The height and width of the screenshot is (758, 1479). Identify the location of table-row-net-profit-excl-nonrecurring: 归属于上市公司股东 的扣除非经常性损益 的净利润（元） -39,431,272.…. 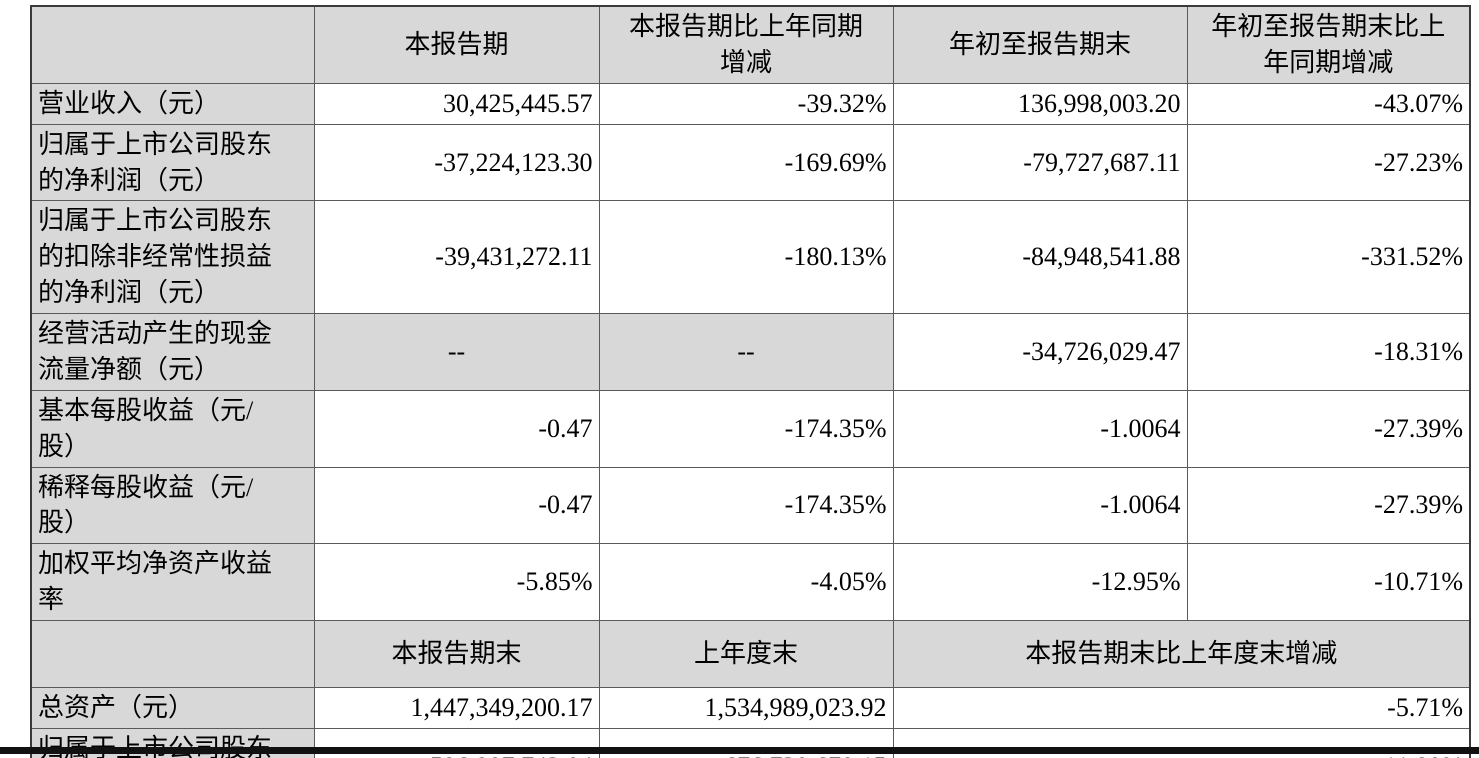
(750, 257).